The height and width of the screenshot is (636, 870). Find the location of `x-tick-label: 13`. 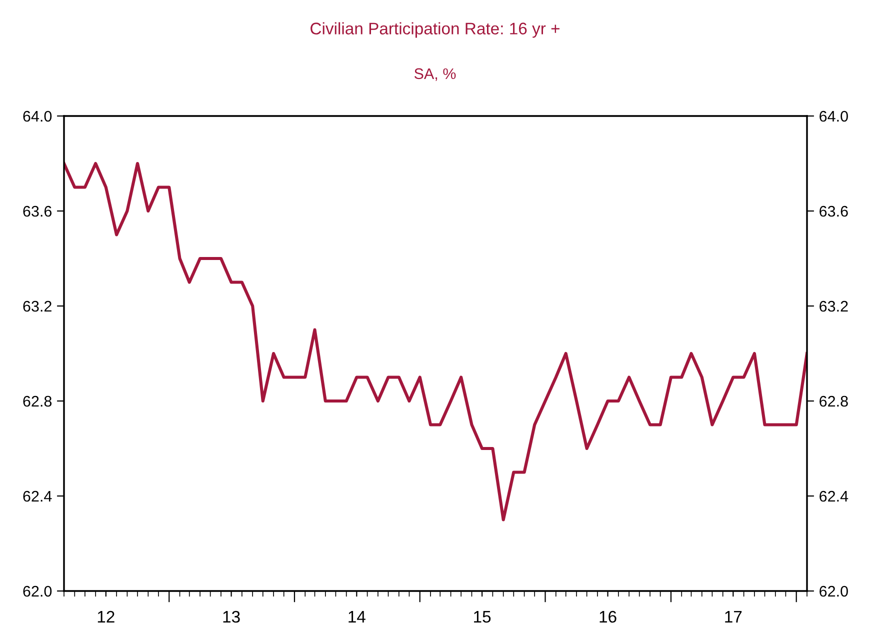

x-tick-label: 13 is located at coordinates (231, 616).